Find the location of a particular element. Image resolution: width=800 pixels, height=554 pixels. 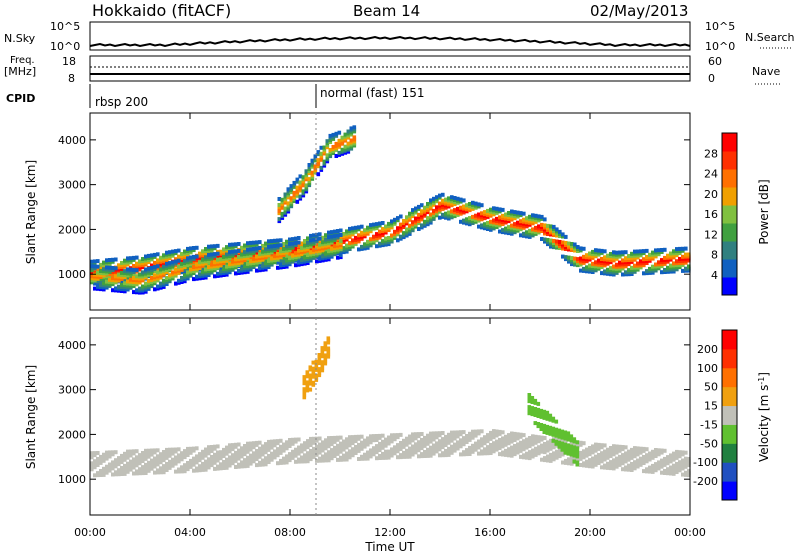

x-tick-label: 08:00 is located at coordinates (290, 532).